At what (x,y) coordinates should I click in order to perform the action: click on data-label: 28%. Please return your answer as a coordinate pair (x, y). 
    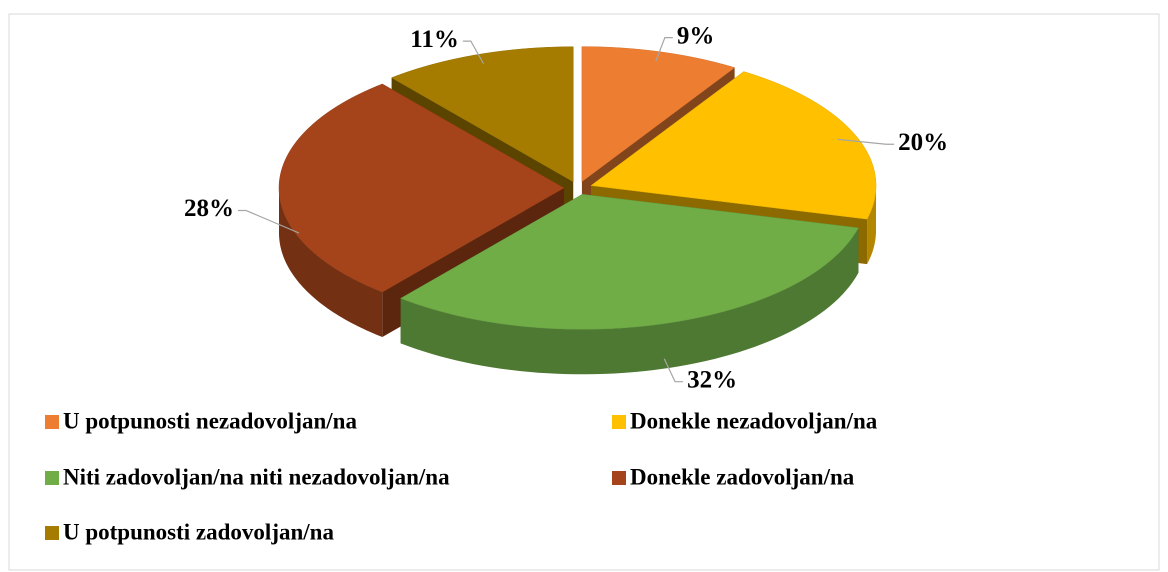
    Looking at the image, I should click on (209, 208).